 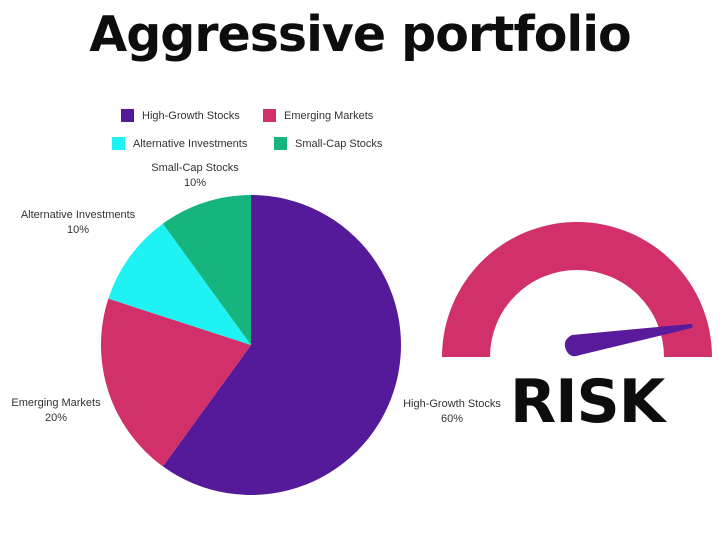 I want to click on legend-item-small-cap: Small-Cap Stocks, so click(x=328, y=143).